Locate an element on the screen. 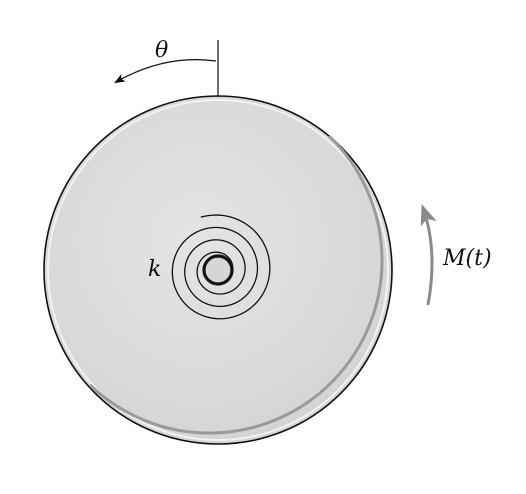 This screenshot has width=526, height=494. moment-label: M(t) is located at coordinates (467, 258).